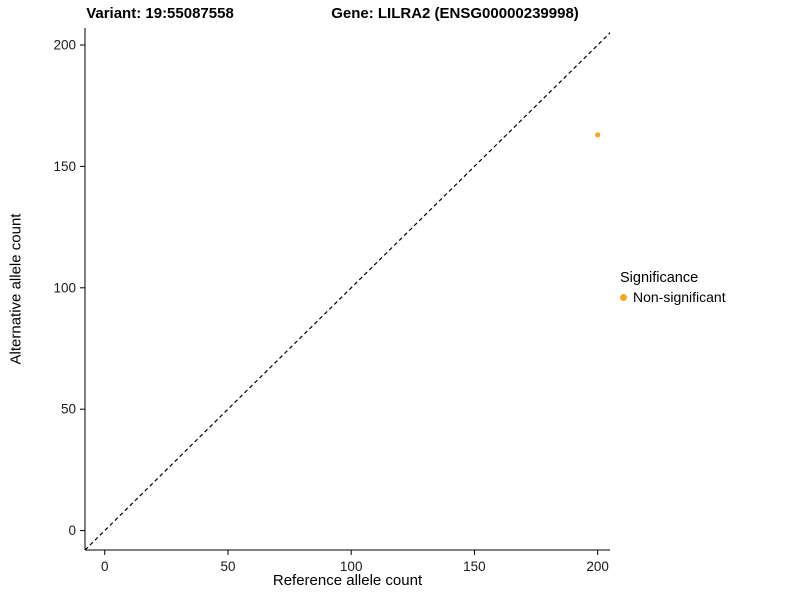  What do you see at coordinates (455, 13) in the screenshot?
I see `plot-title-gene: Gene: LILRA2 (ENSG00000239998)` at bounding box center [455, 13].